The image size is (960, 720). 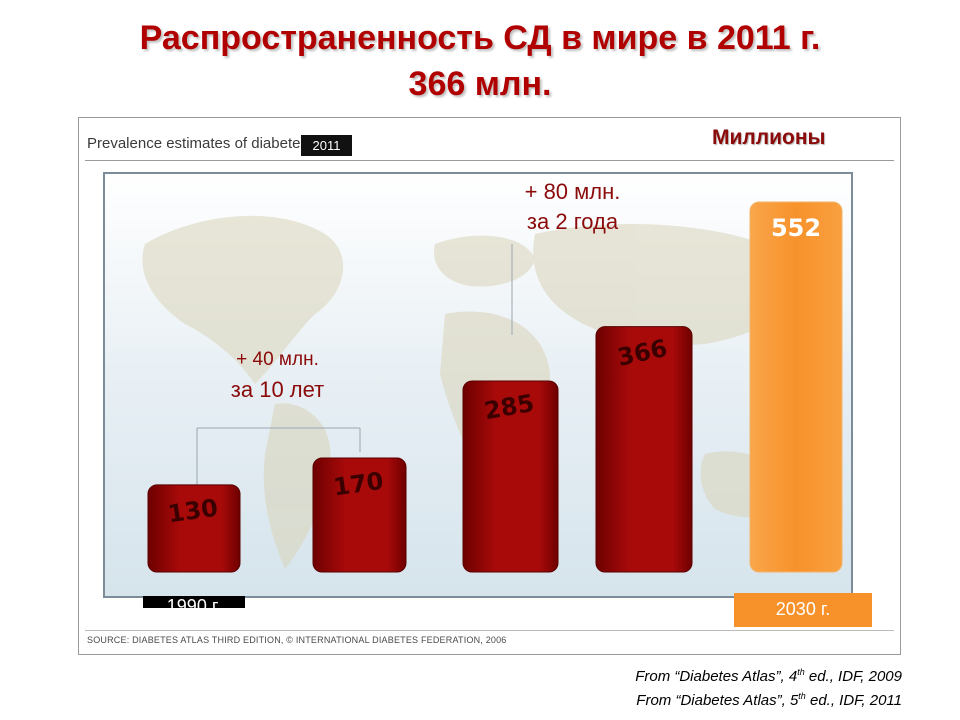 I want to click on bar-label-0: 130, so click(x=193, y=511).